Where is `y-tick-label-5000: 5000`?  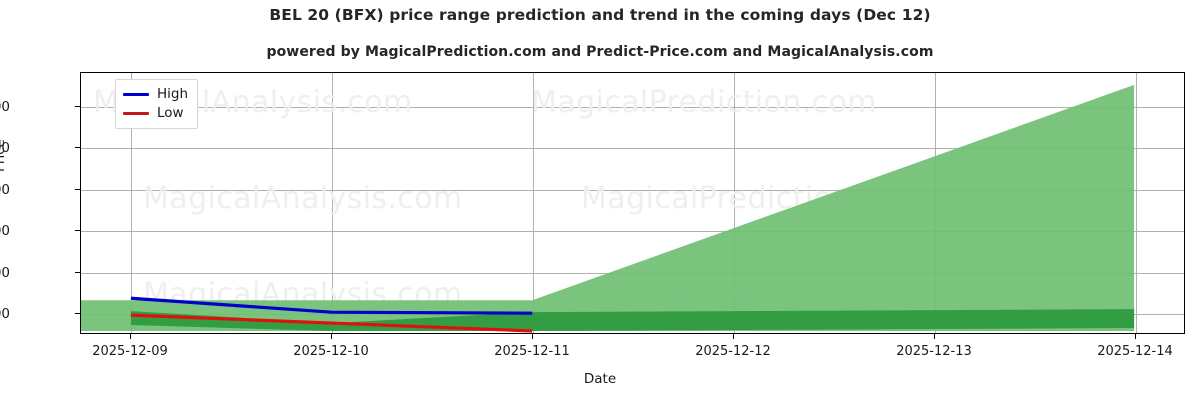 y-tick-label-5000: 5000 is located at coordinates (5, 314).